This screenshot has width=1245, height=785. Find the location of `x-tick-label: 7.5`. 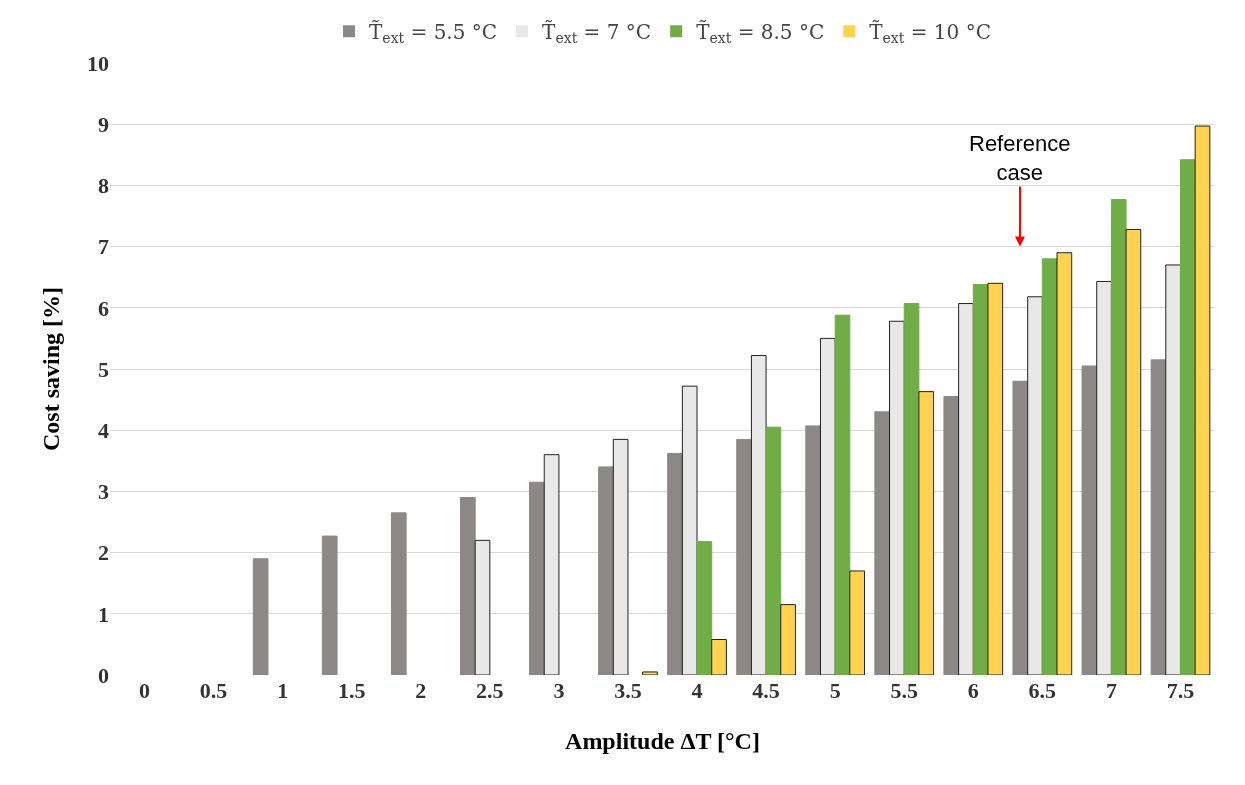

x-tick-label: 7.5 is located at coordinates (1180, 690).